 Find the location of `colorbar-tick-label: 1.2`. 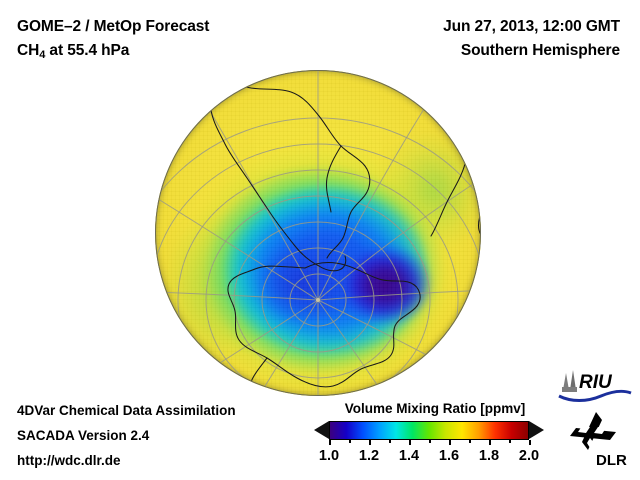

colorbar-tick-label: 1.2 is located at coordinates (369, 456).